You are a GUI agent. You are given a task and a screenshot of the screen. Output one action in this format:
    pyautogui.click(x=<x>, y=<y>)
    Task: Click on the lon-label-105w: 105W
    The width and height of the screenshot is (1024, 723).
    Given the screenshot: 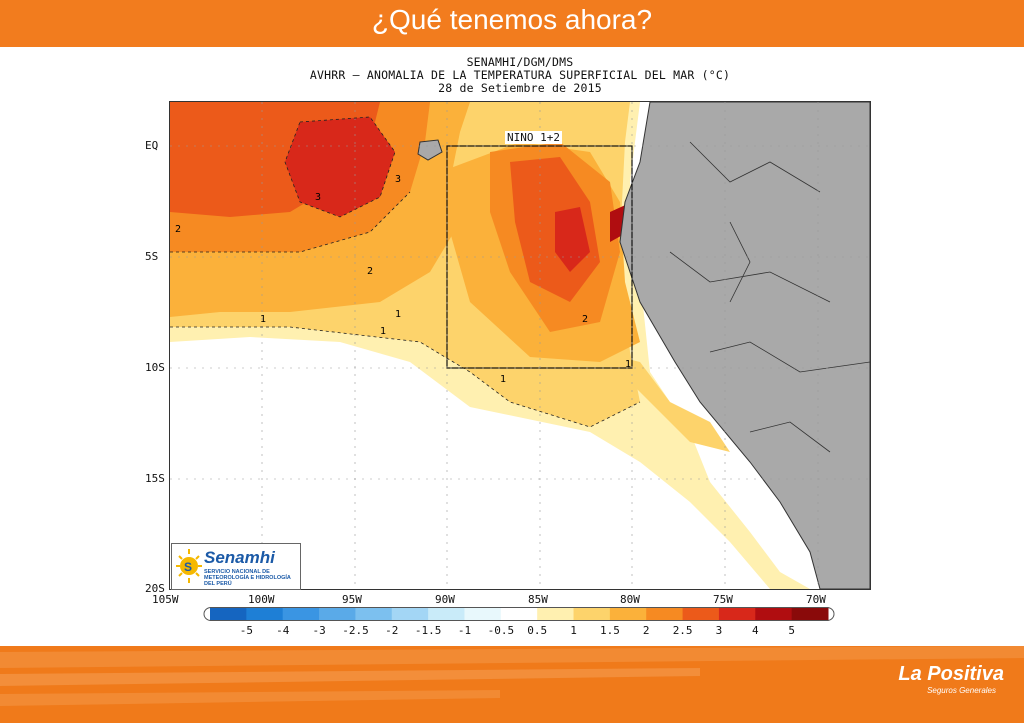 What is the action you would take?
    pyautogui.click(x=165, y=599)
    